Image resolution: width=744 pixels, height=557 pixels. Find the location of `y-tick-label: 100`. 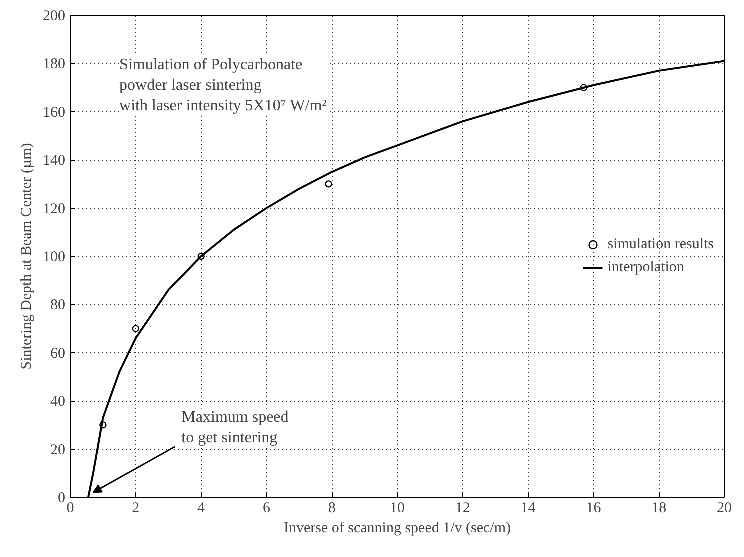

y-tick-label: 100 is located at coordinates (54, 258).